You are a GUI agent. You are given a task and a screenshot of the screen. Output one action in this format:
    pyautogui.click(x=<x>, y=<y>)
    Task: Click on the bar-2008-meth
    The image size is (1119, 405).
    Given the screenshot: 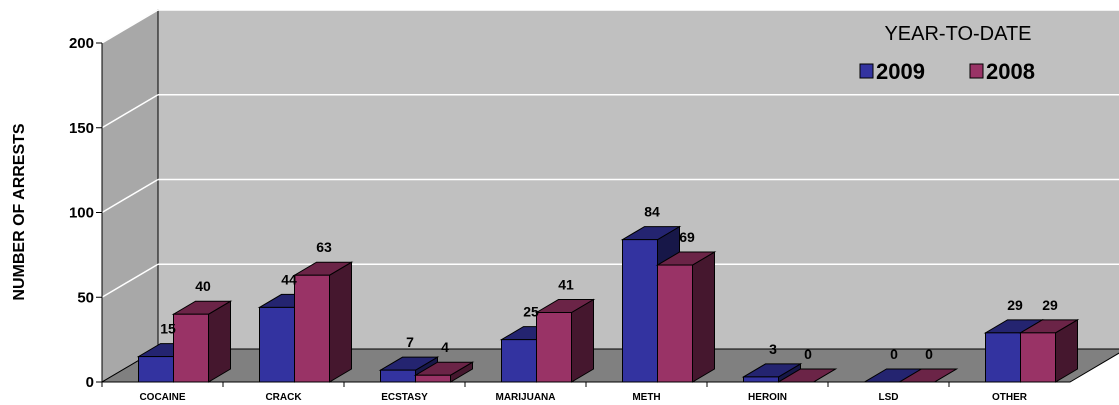 What is the action you would take?
    pyautogui.click(x=686, y=317)
    